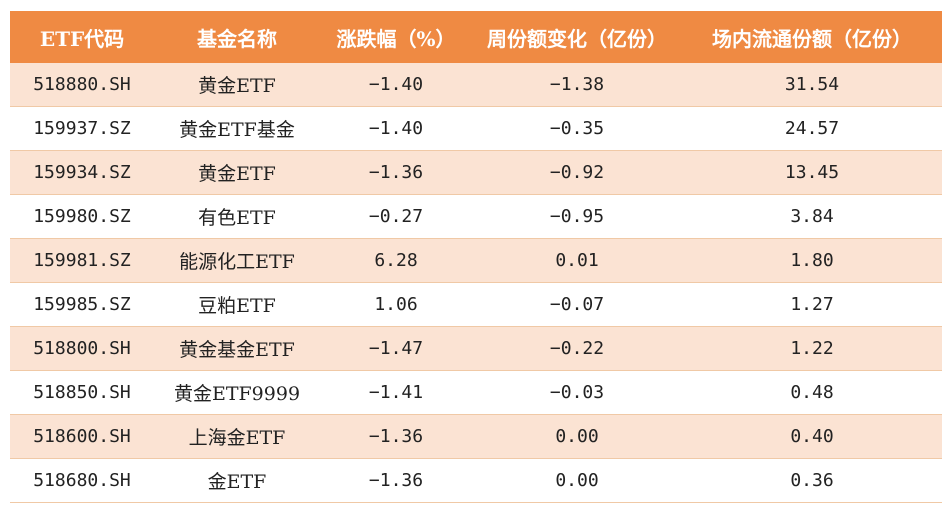 This screenshot has width=950, height=514. Describe the element at coordinates (396, 38) in the screenshot. I see `header-change-pct: 涨跌幅（%）` at that location.